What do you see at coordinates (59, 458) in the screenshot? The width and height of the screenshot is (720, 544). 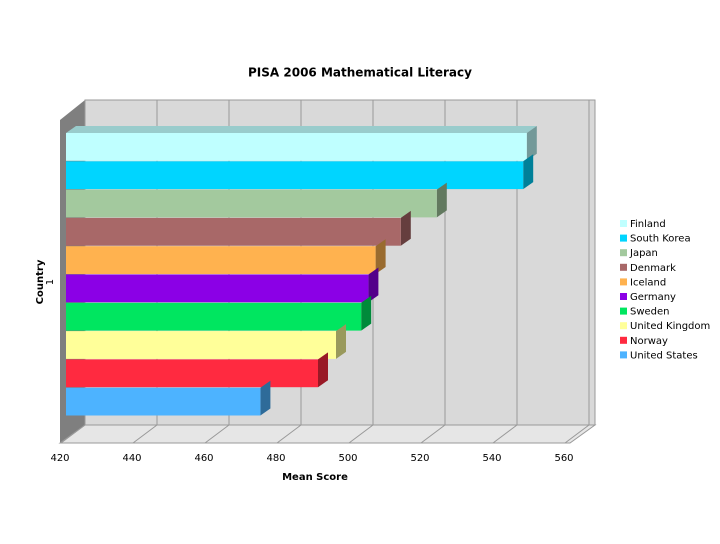 I see `x-tick-label: 420` at bounding box center [59, 458].